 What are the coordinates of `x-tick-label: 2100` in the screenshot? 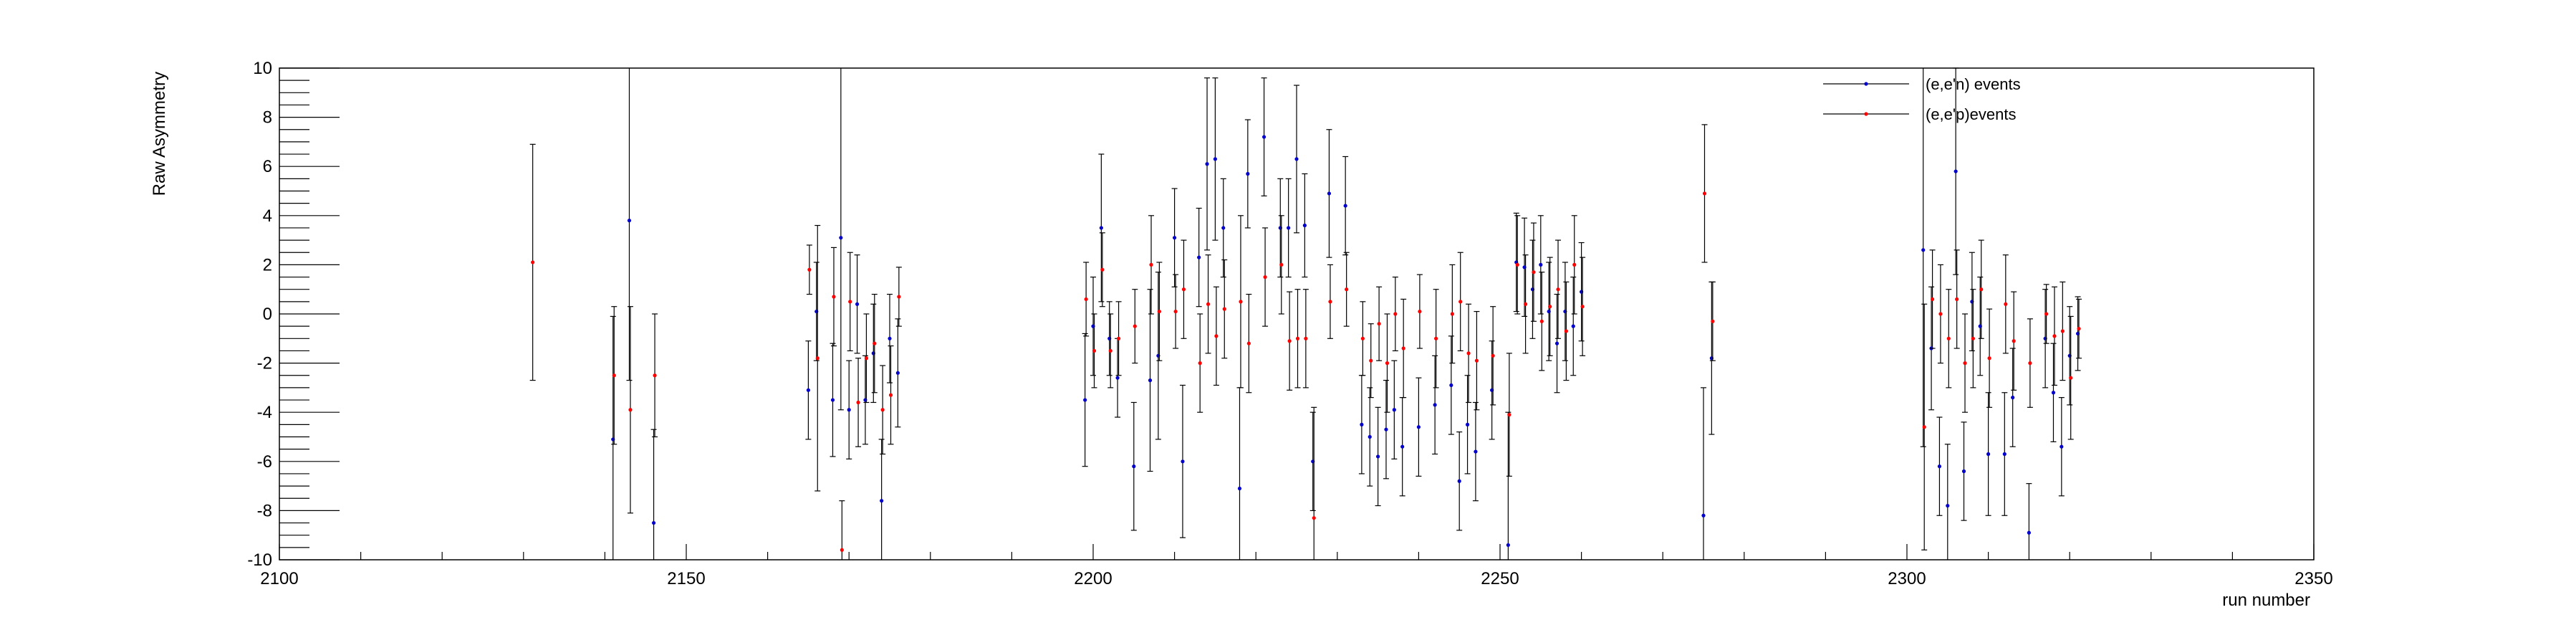 It's located at (279, 578).